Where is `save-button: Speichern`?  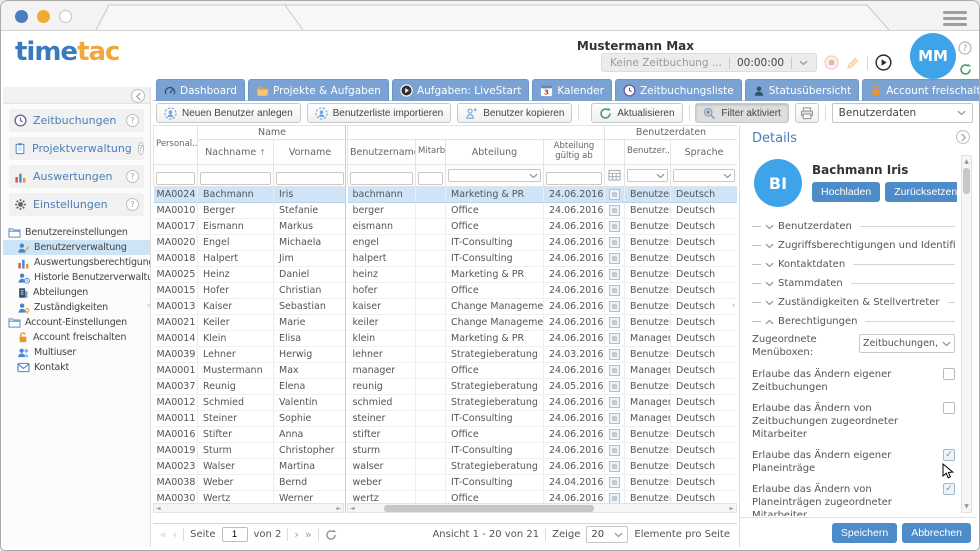 save-button: Speichern is located at coordinates (864, 532).